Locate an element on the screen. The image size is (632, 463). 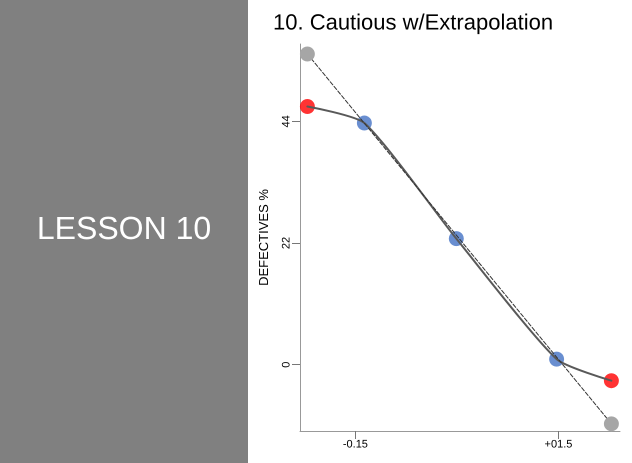
y-tick-label: 44 is located at coordinates (286, 121).